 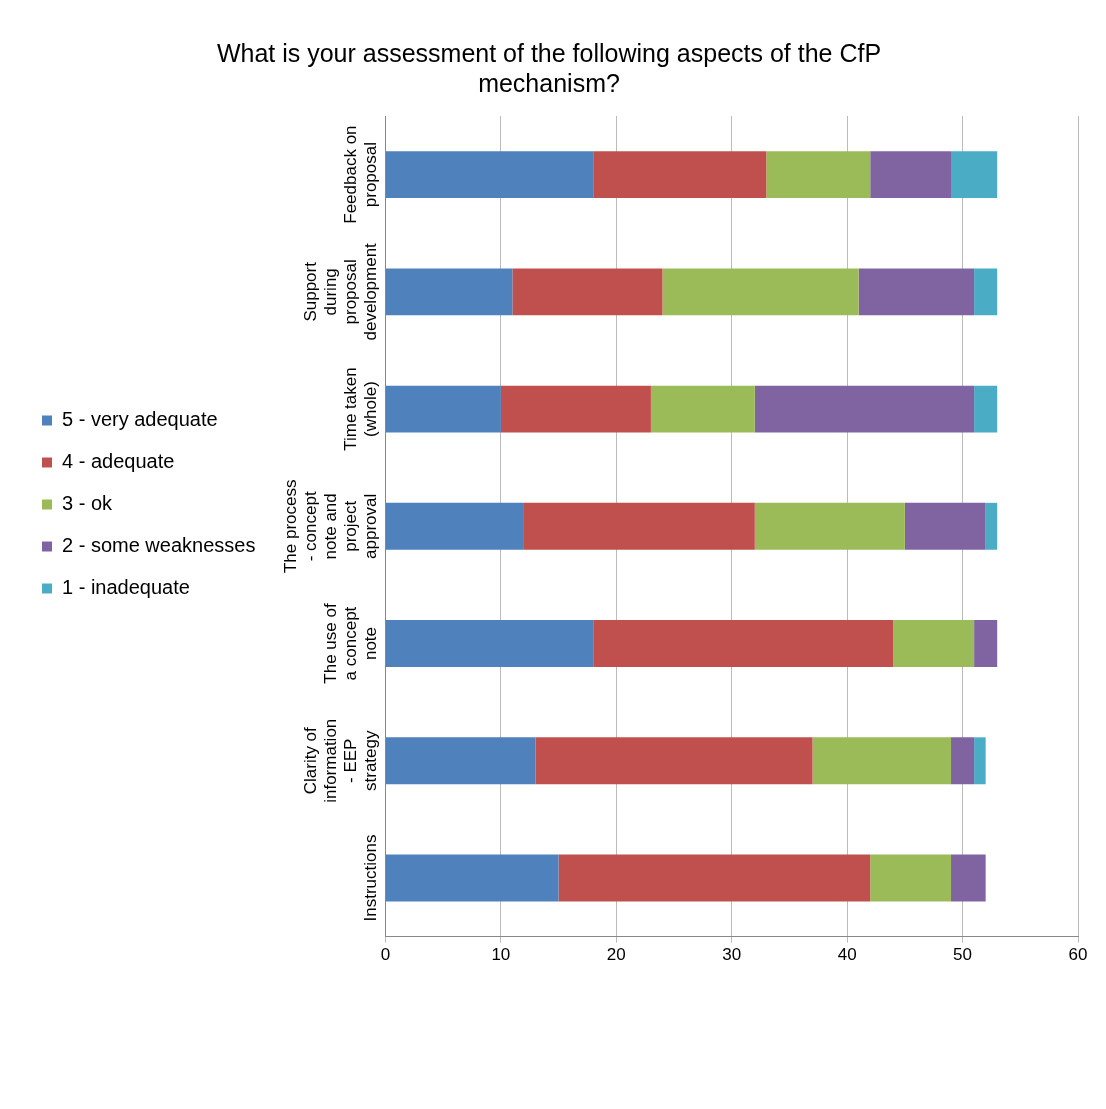 I want to click on x-tick-label: 30, so click(x=732, y=955).